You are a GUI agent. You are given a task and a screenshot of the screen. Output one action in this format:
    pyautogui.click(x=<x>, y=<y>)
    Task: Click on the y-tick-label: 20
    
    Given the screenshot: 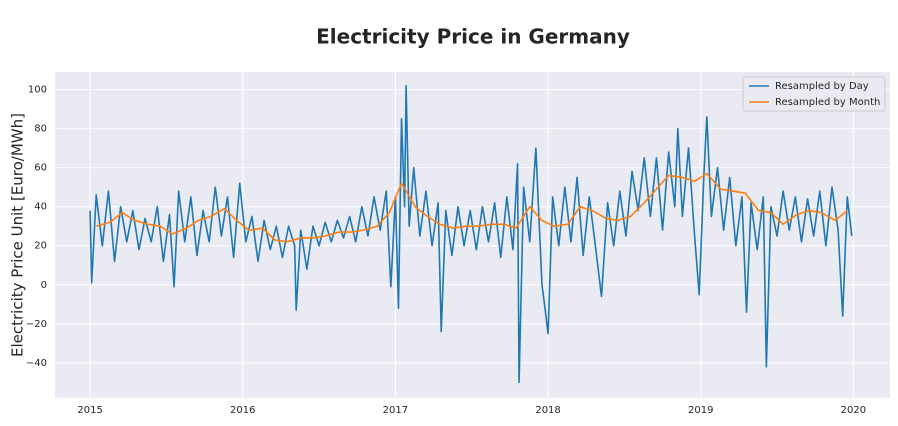 What is the action you would take?
    pyautogui.click(x=40, y=246)
    